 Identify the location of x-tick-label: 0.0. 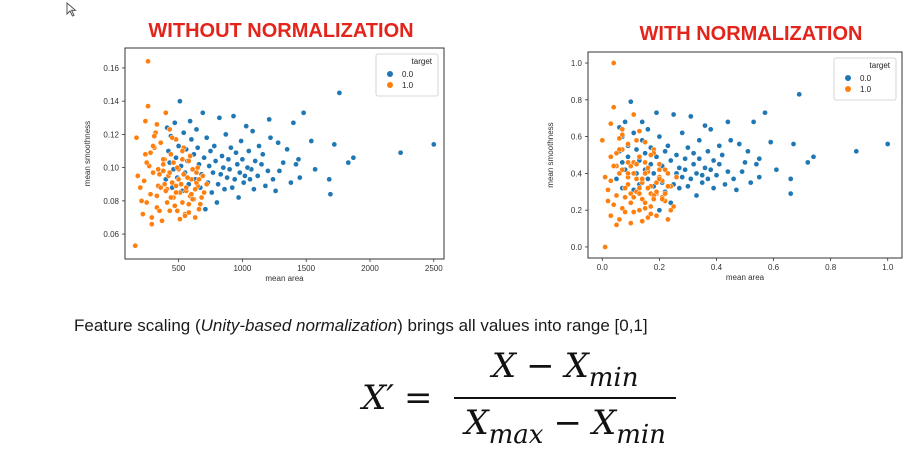
(603, 267).